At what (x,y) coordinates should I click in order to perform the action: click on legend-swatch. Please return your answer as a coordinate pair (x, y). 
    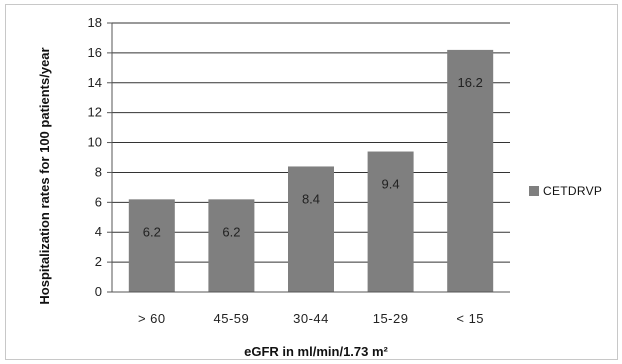
    Looking at the image, I should click on (534, 191).